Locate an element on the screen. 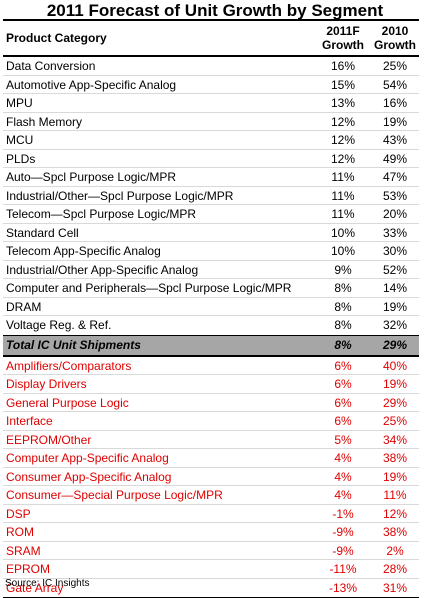  category-label: Computer App-Specific Analog is located at coordinates (87, 458).